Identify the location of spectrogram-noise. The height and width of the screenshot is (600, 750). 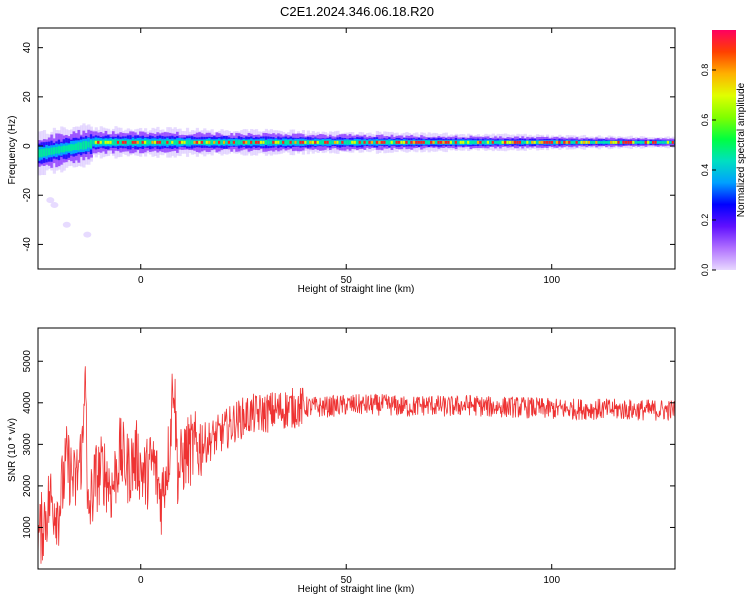
(54, 205).